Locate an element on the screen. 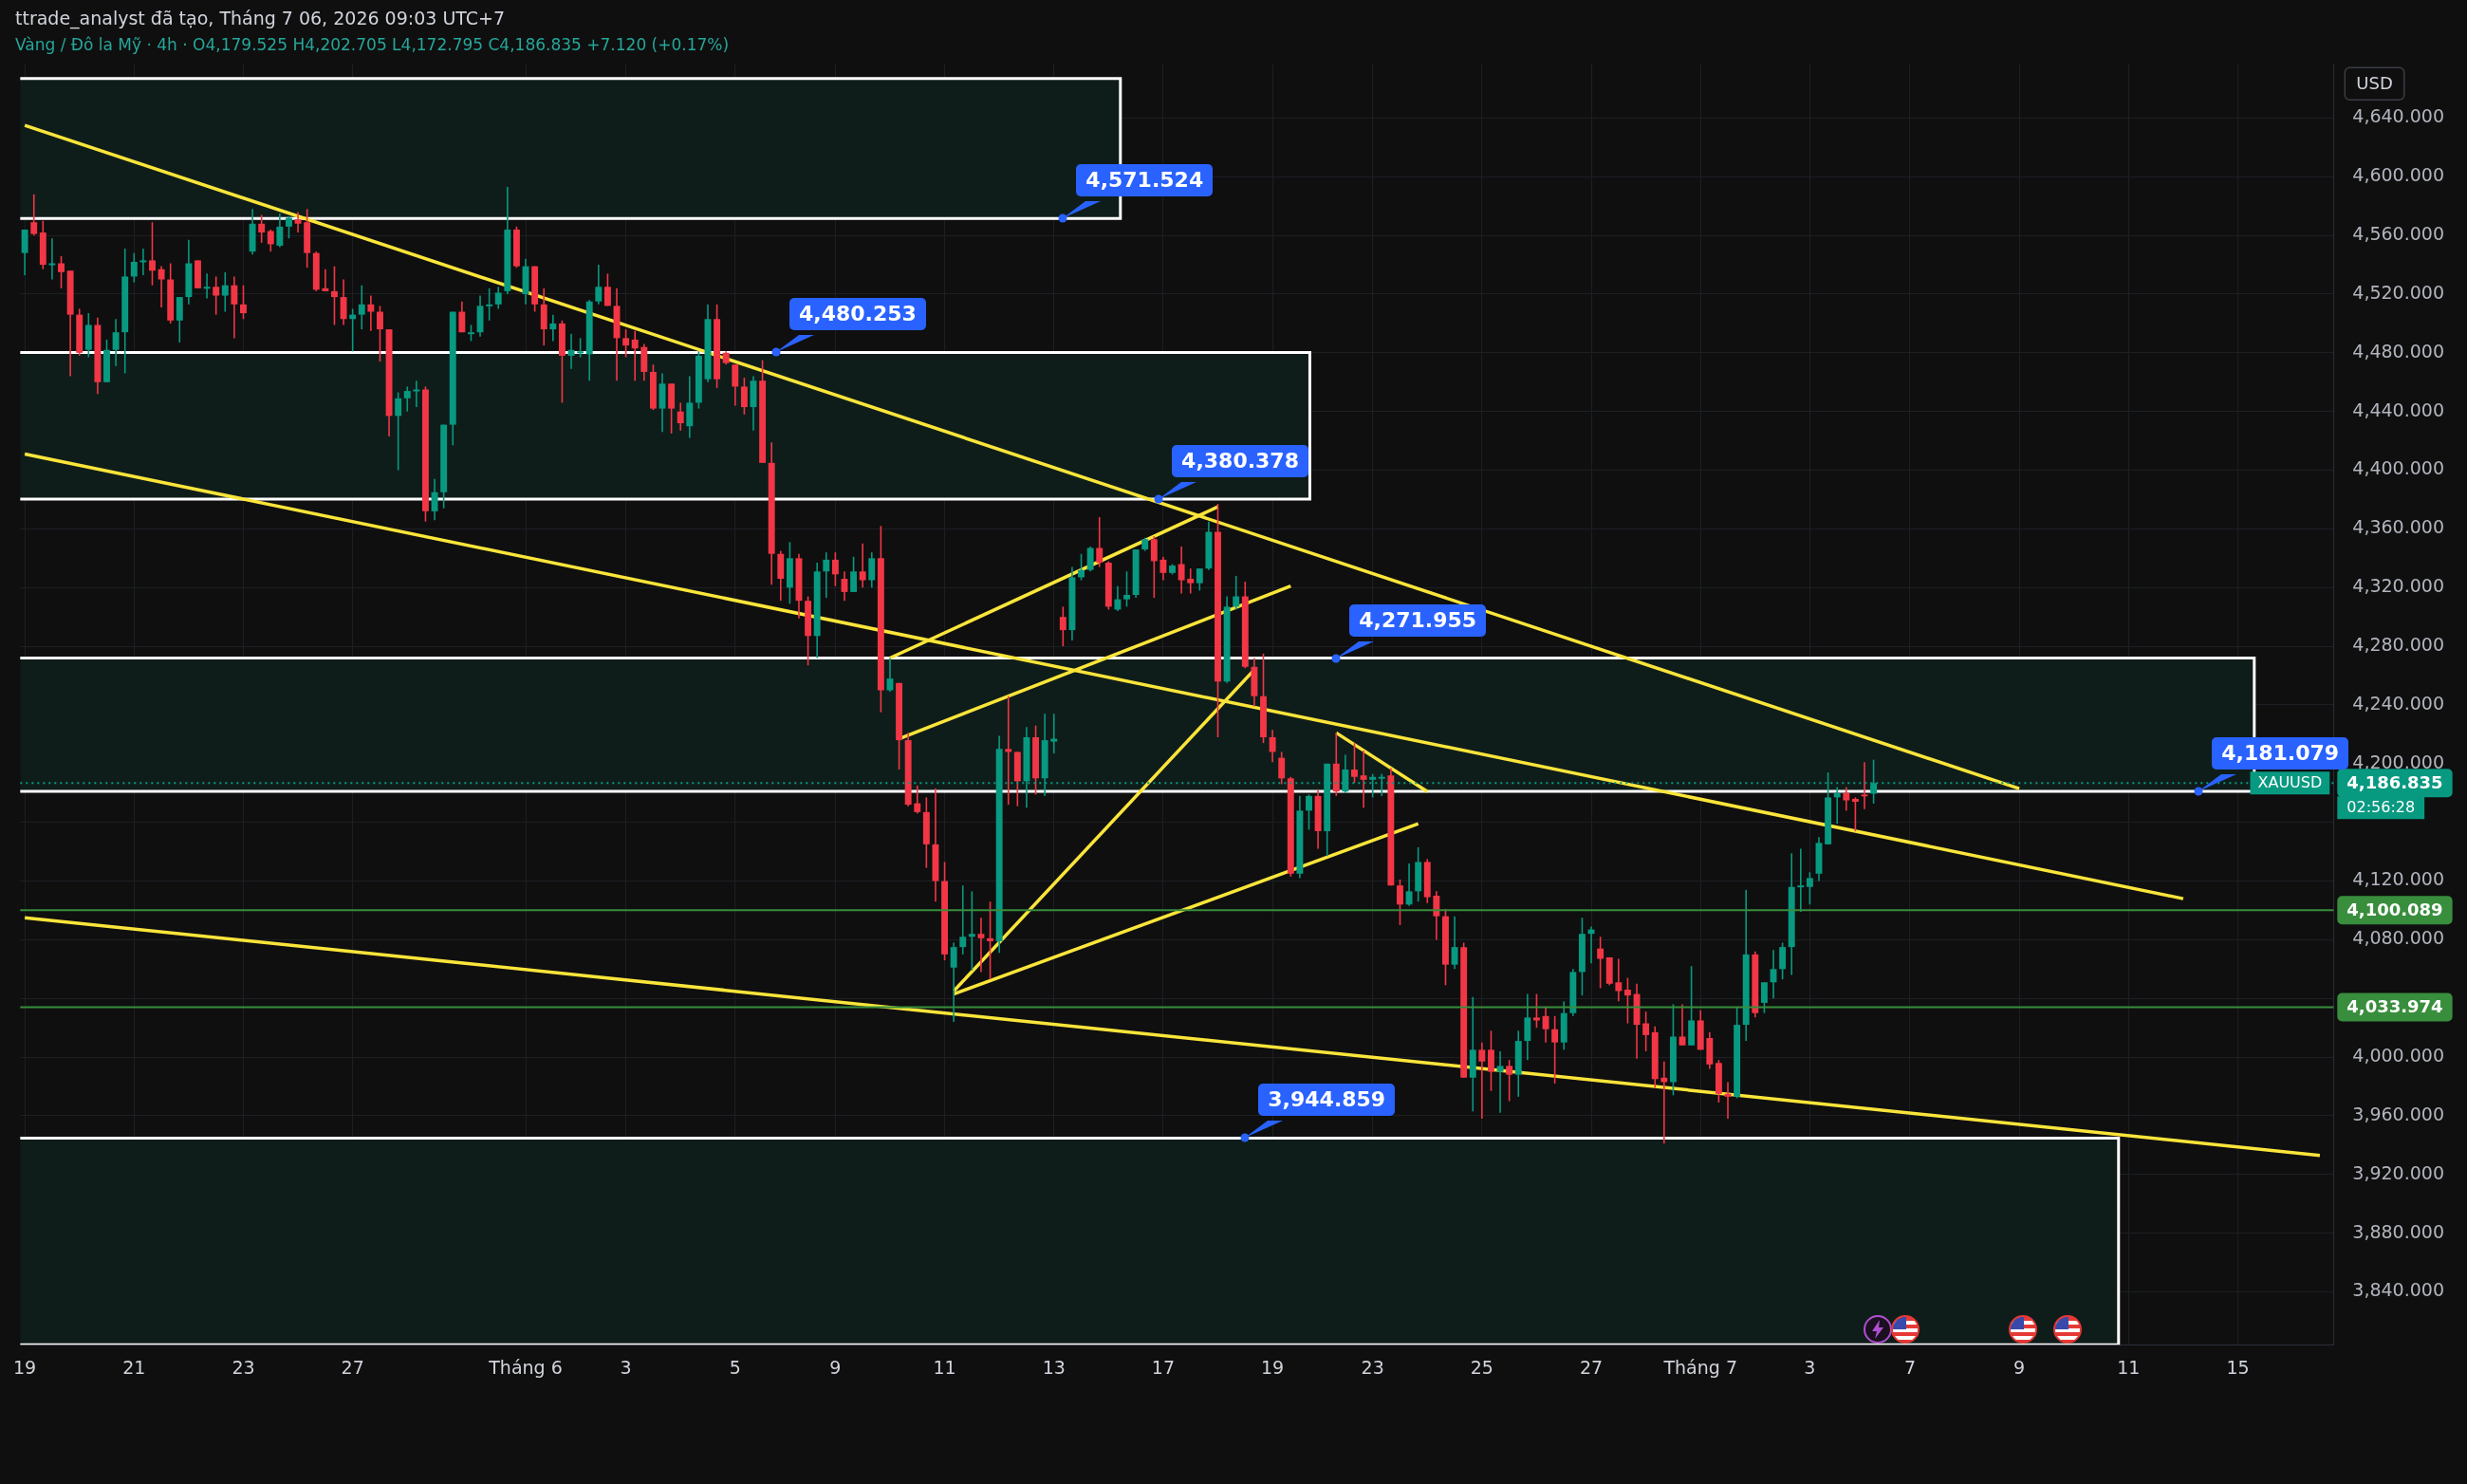 Image resolution: width=2467 pixels, height=1484 pixels. x-tick-label: 21 is located at coordinates (134, 1367).